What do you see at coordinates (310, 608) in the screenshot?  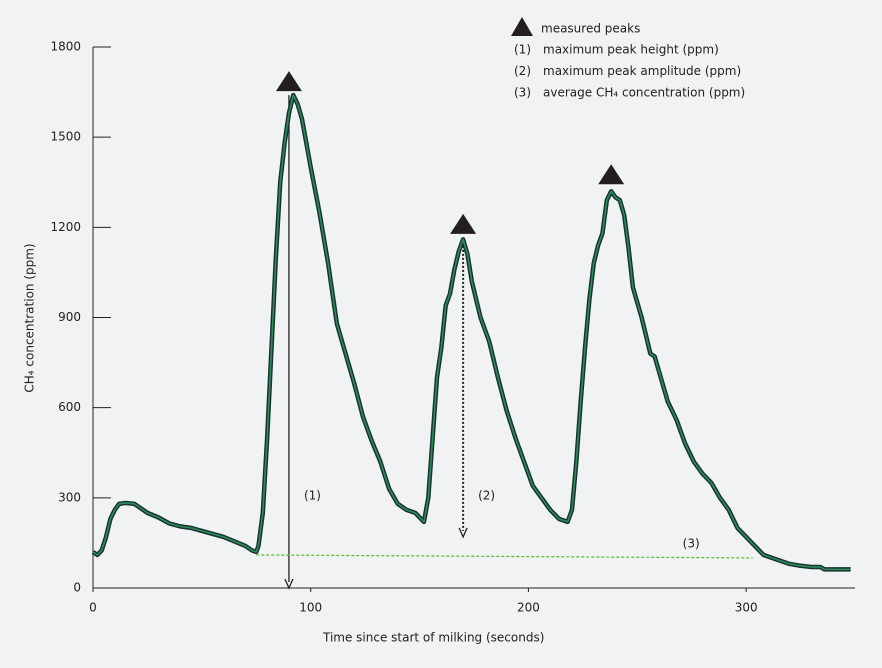 I see `x-tick-label: 100` at bounding box center [310, 608].